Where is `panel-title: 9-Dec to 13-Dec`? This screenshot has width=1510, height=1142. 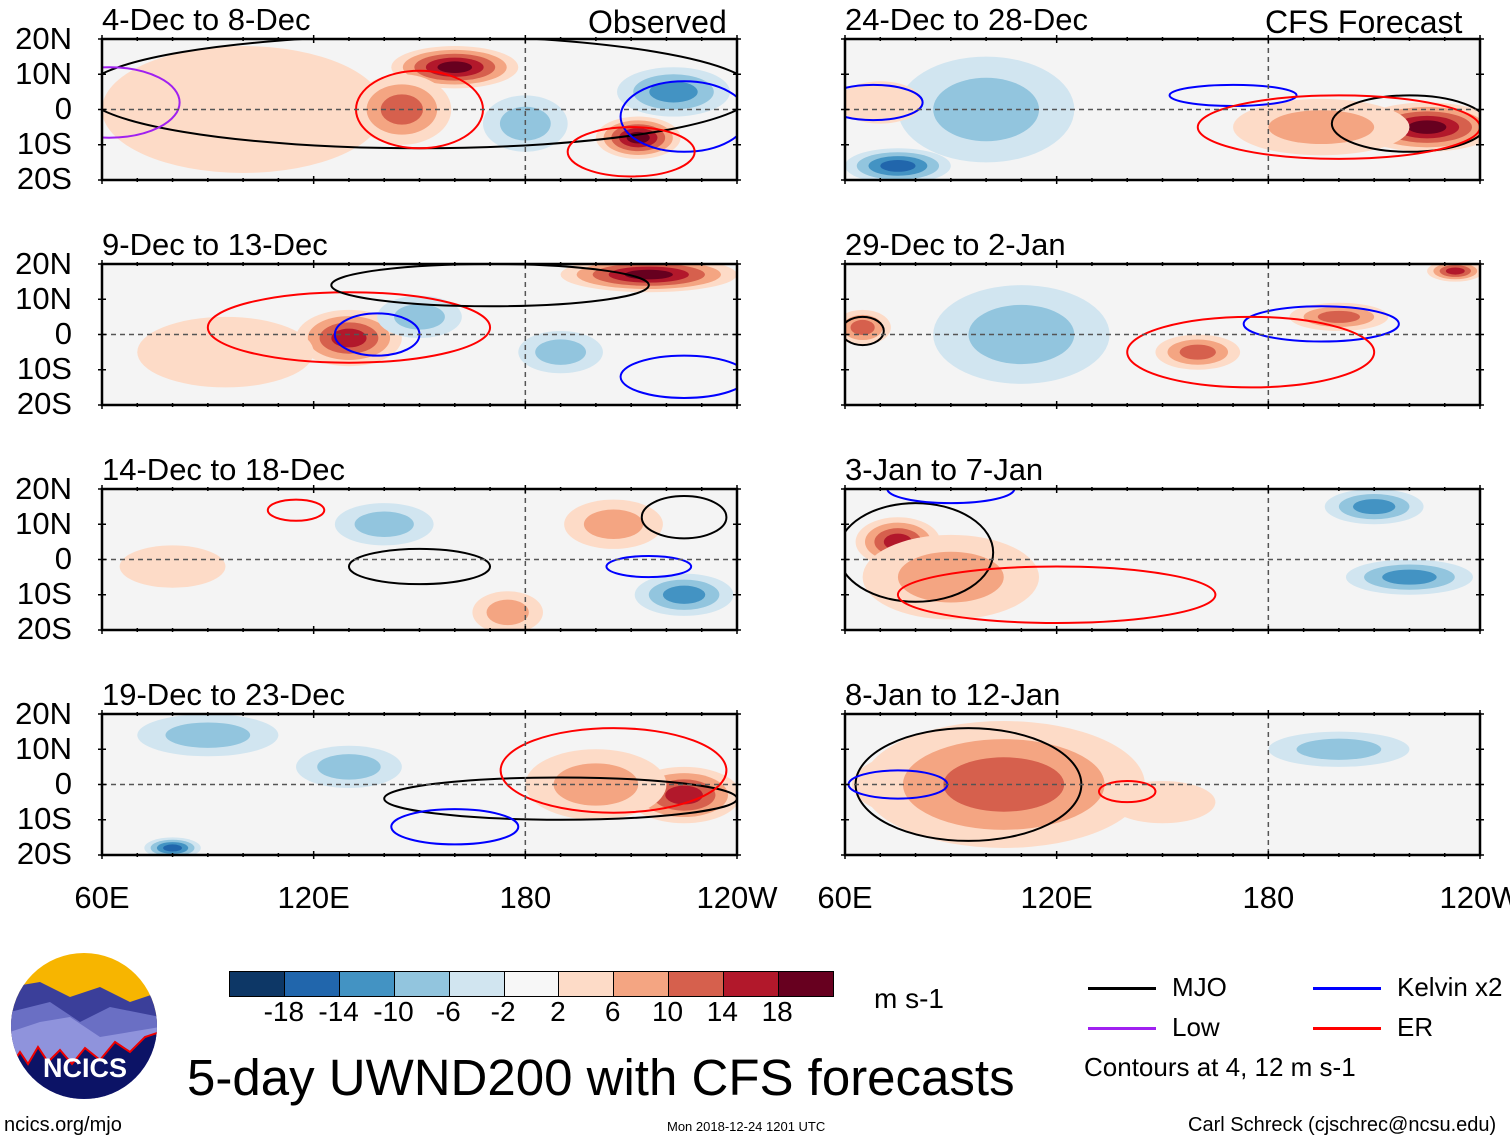
panel-title: 9-Dec to 13-Dec is located at coordinates (215, 244).